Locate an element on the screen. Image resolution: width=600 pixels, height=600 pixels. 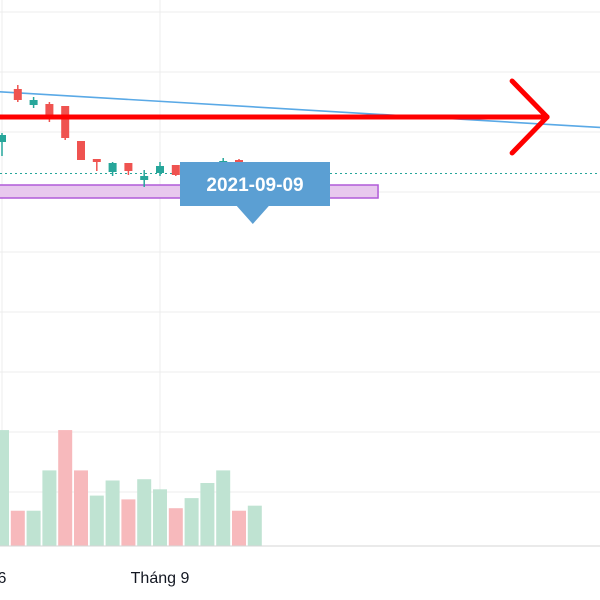
candles is located at coordinates (129, 136).